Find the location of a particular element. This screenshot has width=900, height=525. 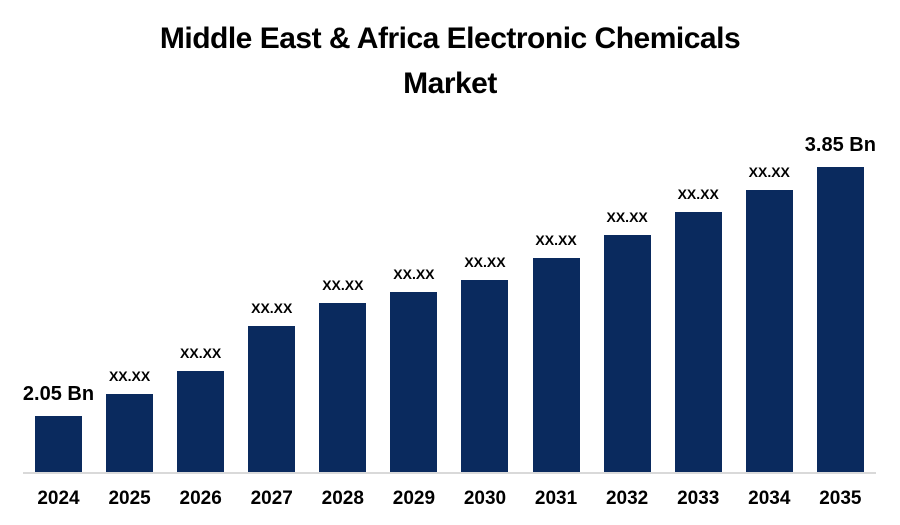

bar-value-label-2029: XX.XX is located at coordinates (414, 274).